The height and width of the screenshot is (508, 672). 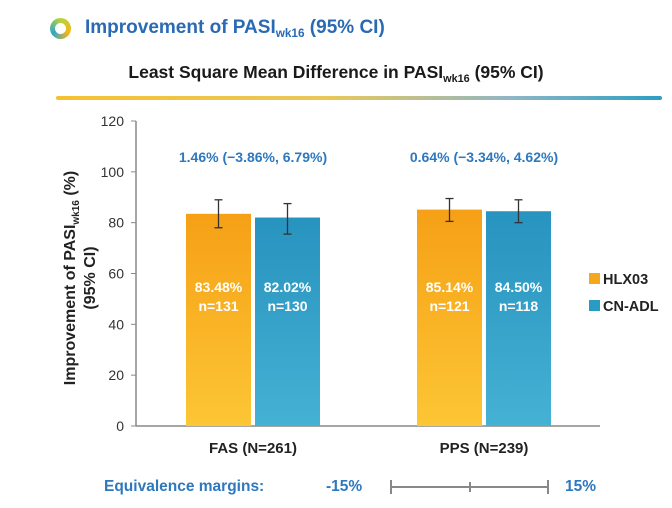 What do you see at coordinates (344, 486) in the screenshot?
I see `margin-low-label: -15%` at bounding box center [344, 486].